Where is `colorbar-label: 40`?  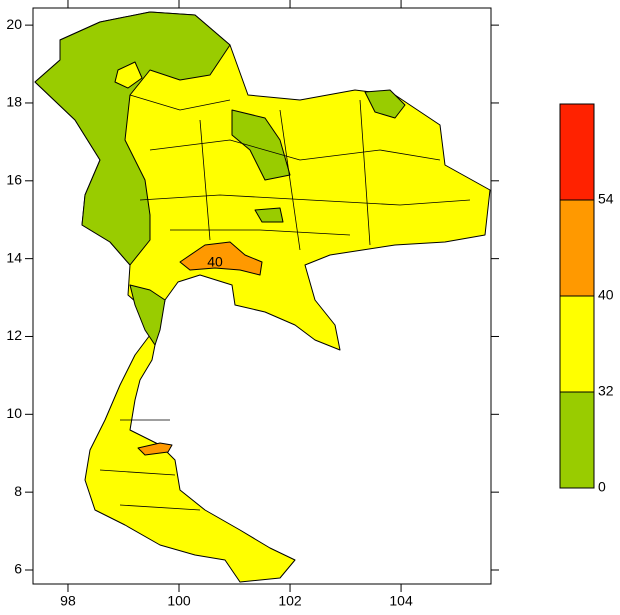
colorbar-label: 40 is located at coordinates (606, 295).